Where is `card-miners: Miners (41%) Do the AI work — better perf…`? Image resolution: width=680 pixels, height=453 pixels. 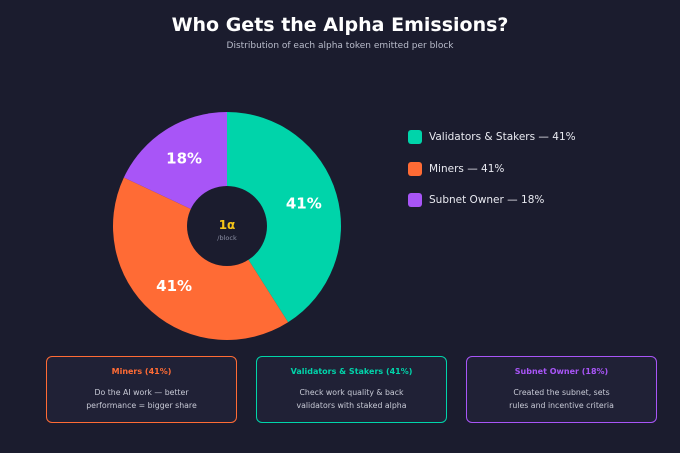 card-miners: Miners (41%) Do the AI work — better perf… is located at coordinates (141, 389).